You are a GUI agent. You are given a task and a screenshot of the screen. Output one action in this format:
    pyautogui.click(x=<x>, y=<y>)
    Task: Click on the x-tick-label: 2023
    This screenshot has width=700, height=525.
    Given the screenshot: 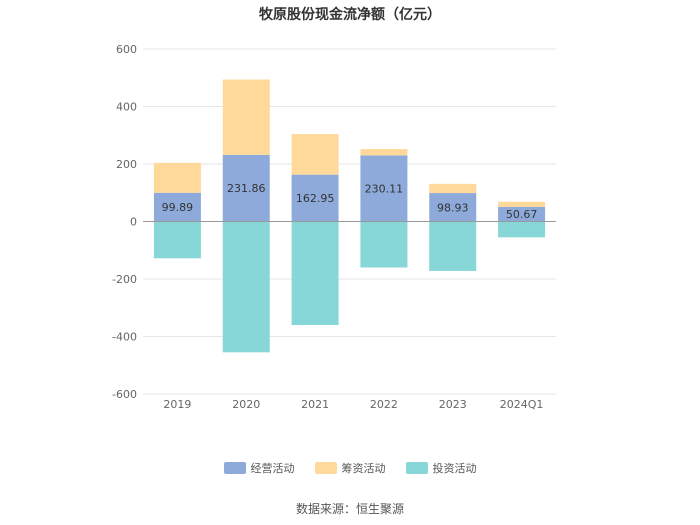 What is the action you would take?
    pyautogui.click(x=453, y=404)
    